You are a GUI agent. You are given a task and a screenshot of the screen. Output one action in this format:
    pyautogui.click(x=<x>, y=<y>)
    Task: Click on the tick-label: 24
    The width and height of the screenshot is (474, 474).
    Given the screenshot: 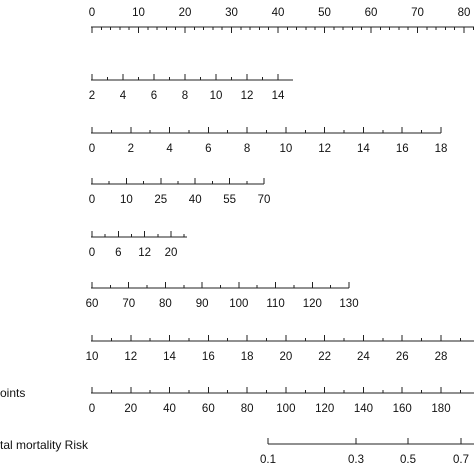 What is the action you would take?
    pyautogui.click(x=363, y=357)
    